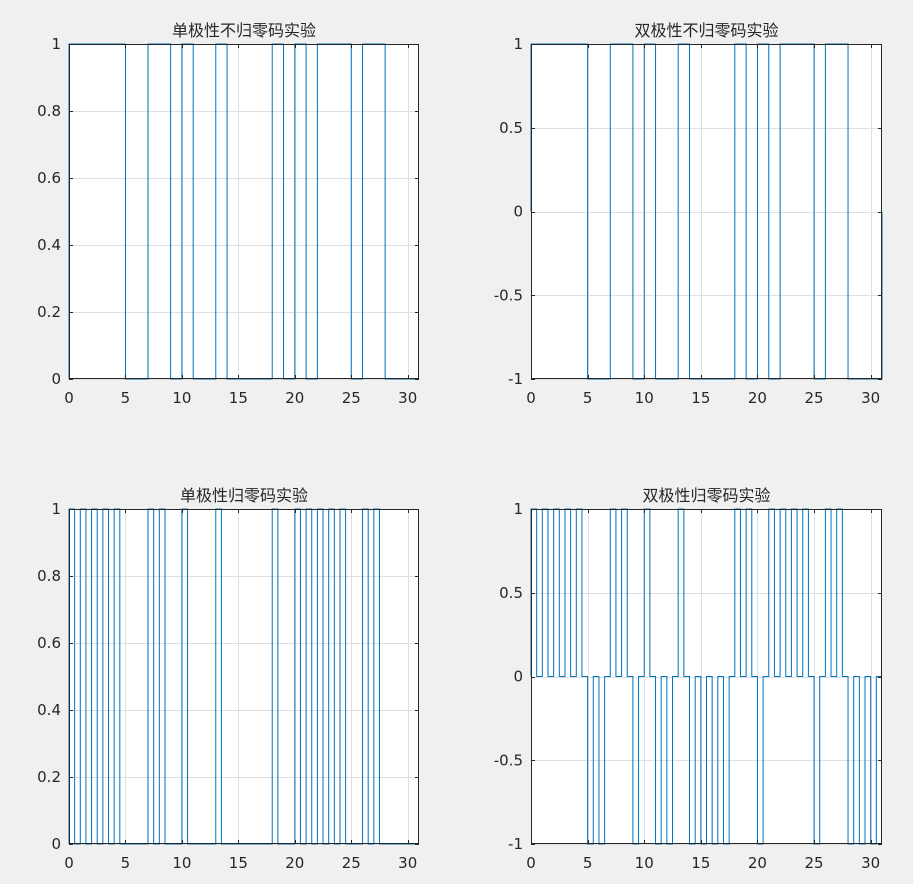 This screenshot has width=913, height=884. What do you see at coordinates (757, 398) in the screenshot?
I see `x-tick-label-2-4: 20` at bounding box center [757, 398].